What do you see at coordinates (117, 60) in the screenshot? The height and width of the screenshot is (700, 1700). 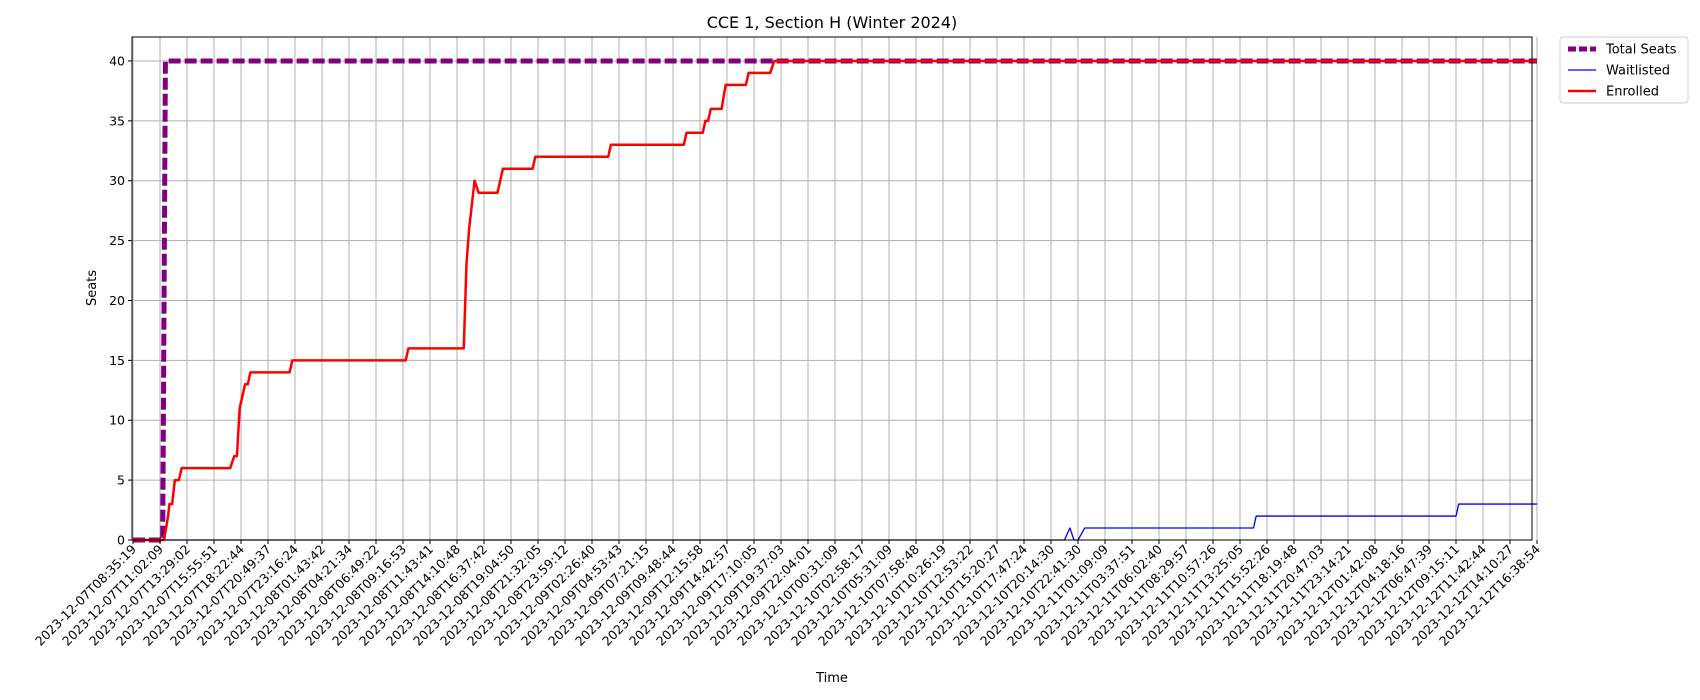 I see `y-tick-label: 40` at bounding box center [117, 60].